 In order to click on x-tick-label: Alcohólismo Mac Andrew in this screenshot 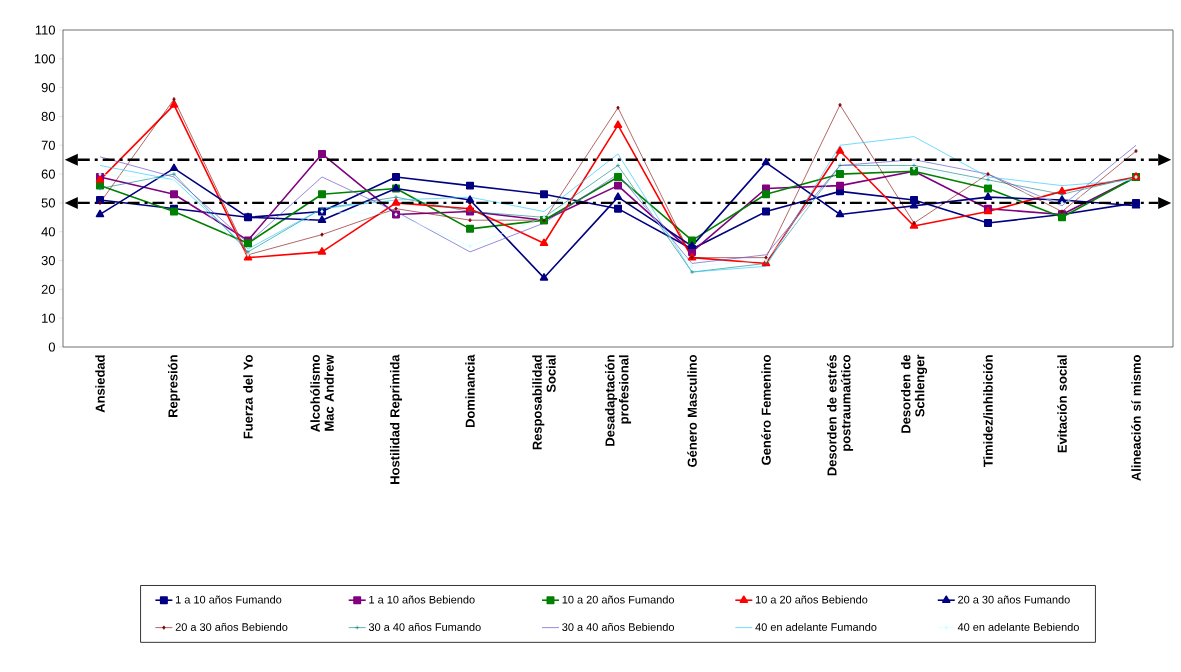, I will do `click(322, 393)`.